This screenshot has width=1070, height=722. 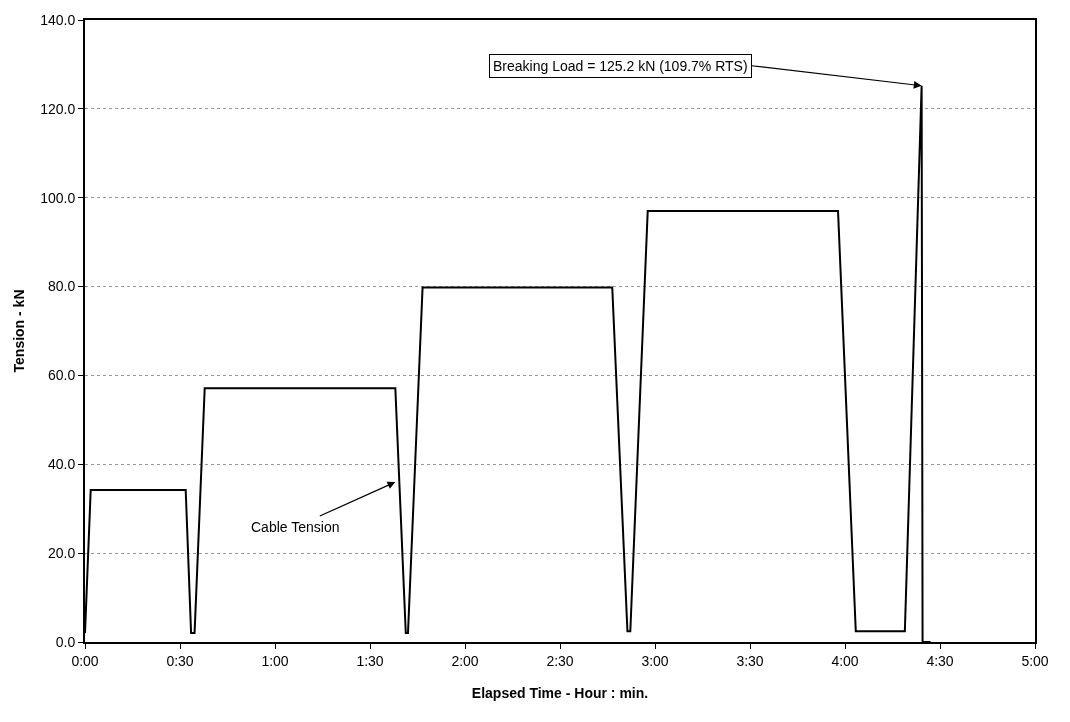 I want to click on x-axis-title: Elapsed Time - Hour : min., so click(x=560, y=692).